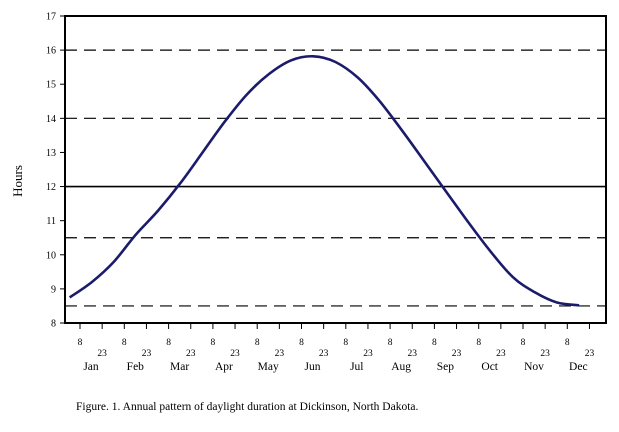  What do you see at coordinates (51, 85) in the screenshot?
I see `y-tick-label: 15` at bounding box center [51, 85].